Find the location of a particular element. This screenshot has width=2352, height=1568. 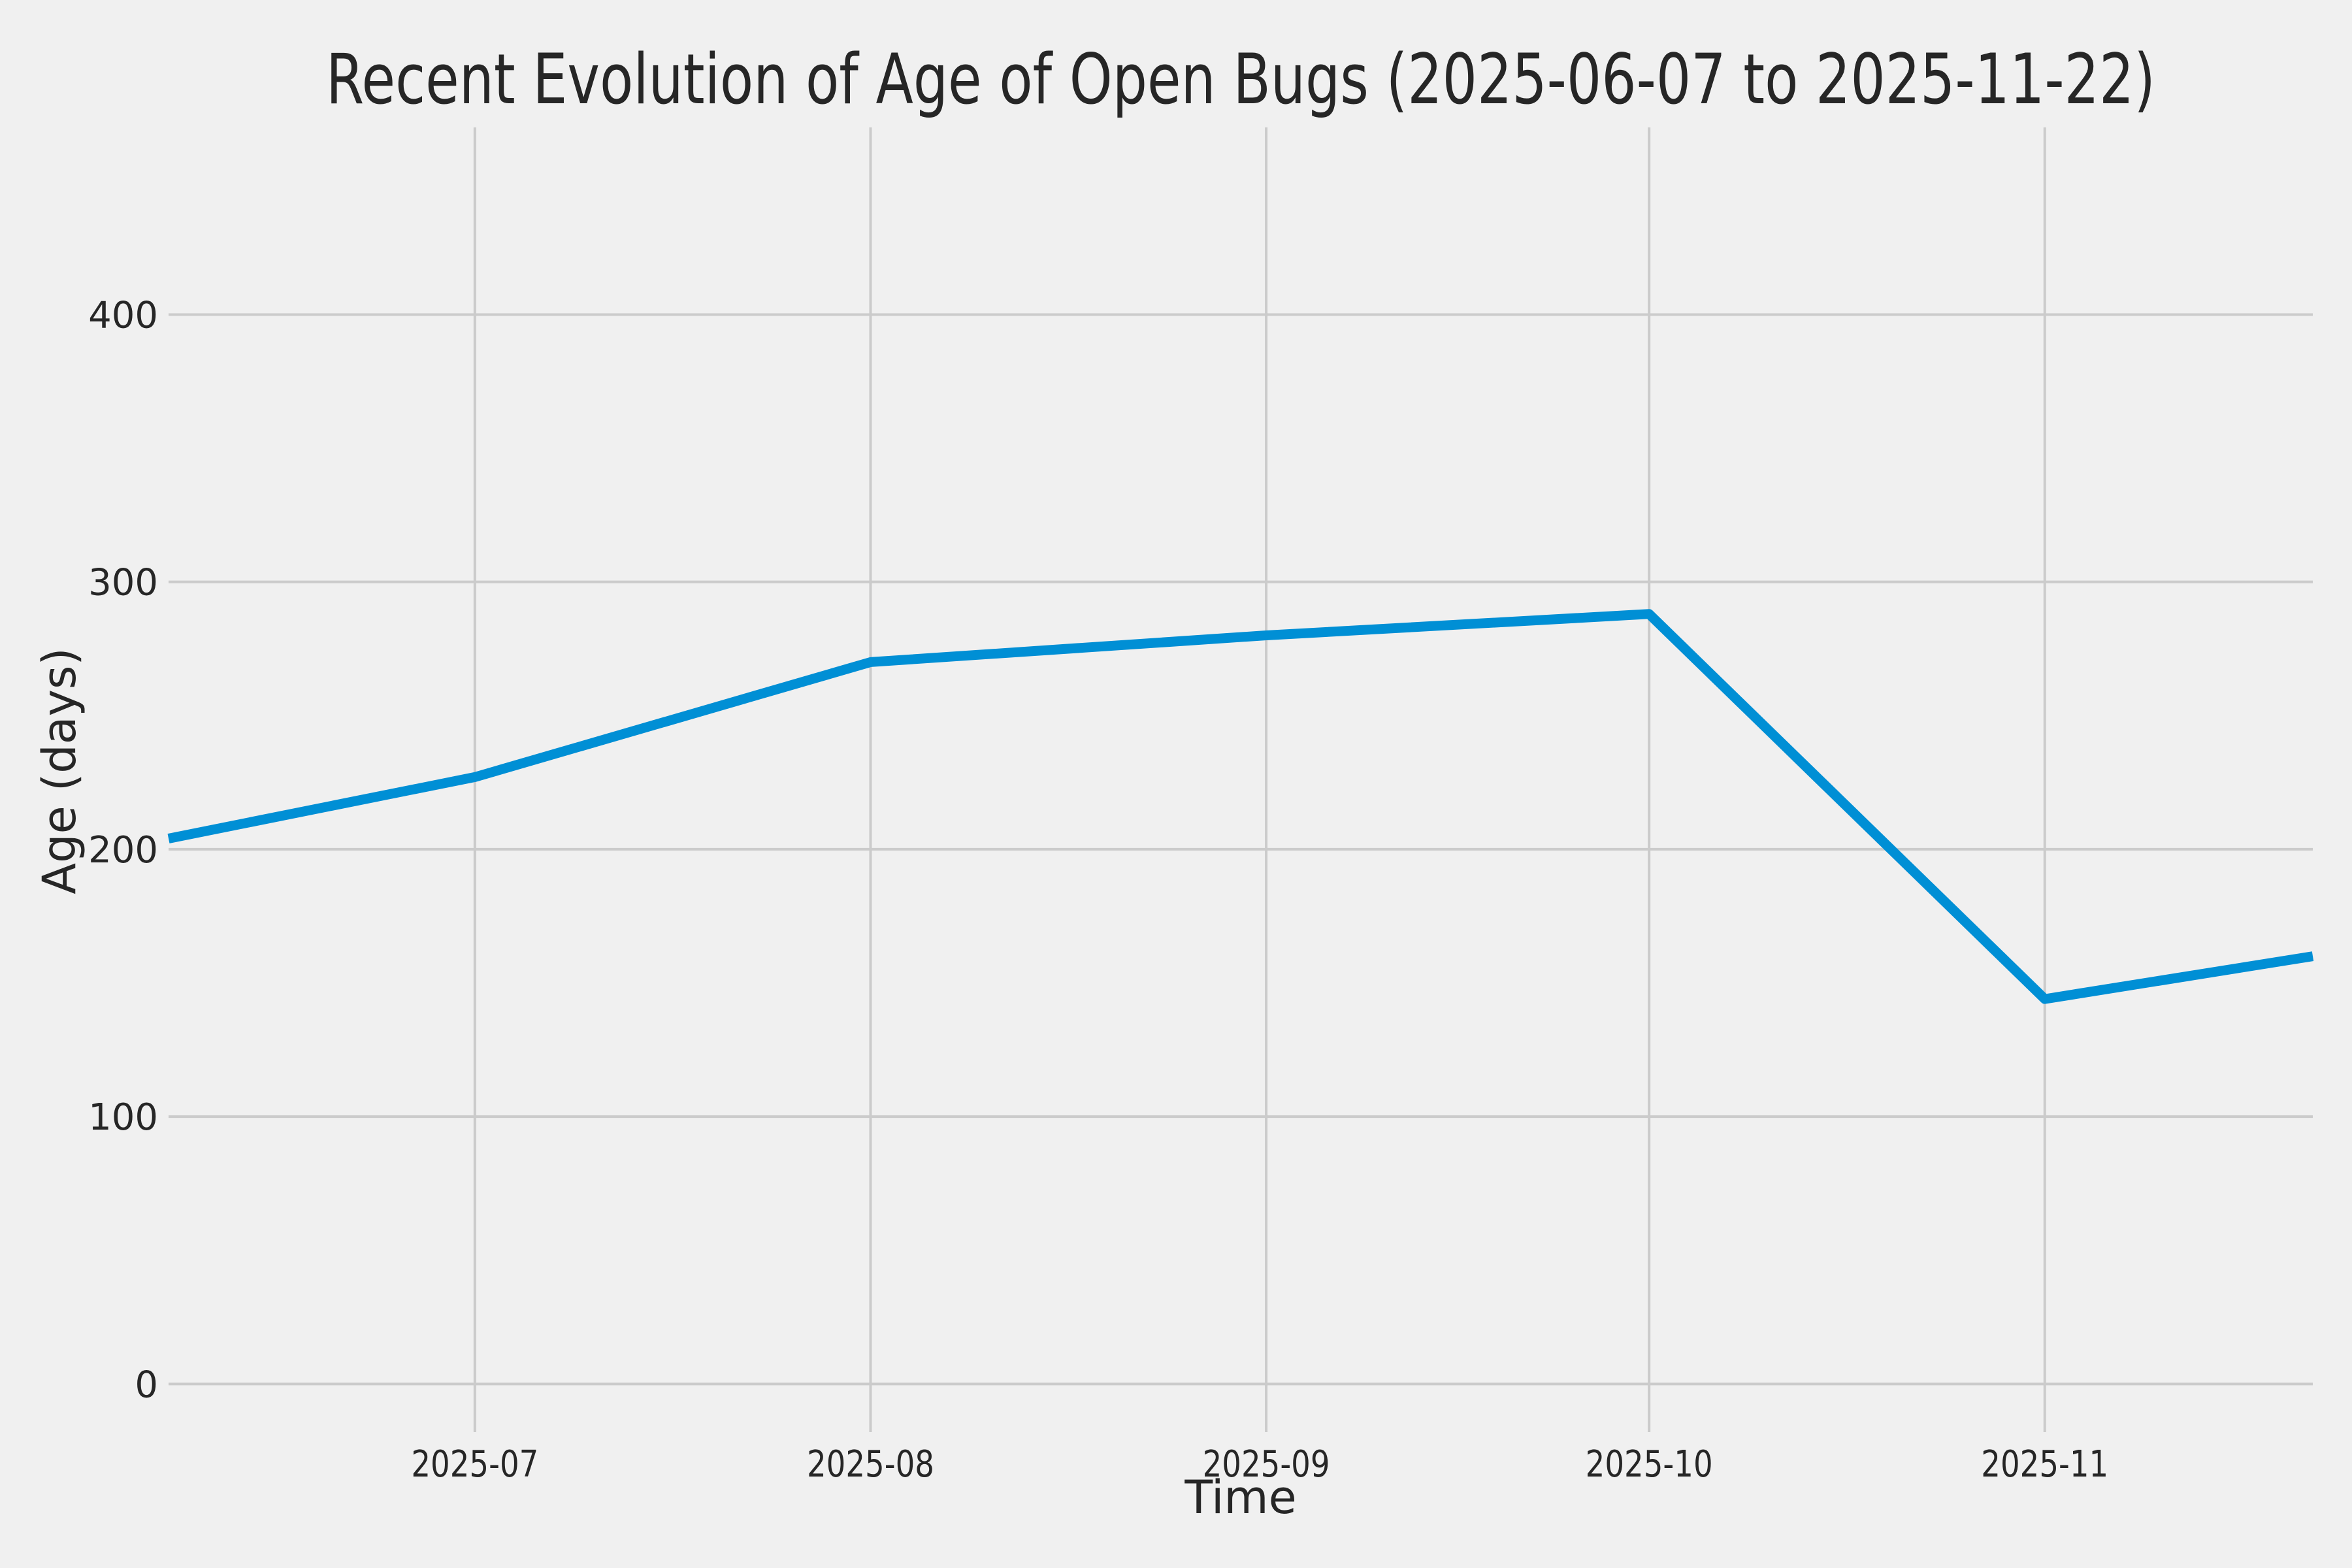

x-tick-label-2025-09: 2025-09 is located at coordinates (1266, 1464).